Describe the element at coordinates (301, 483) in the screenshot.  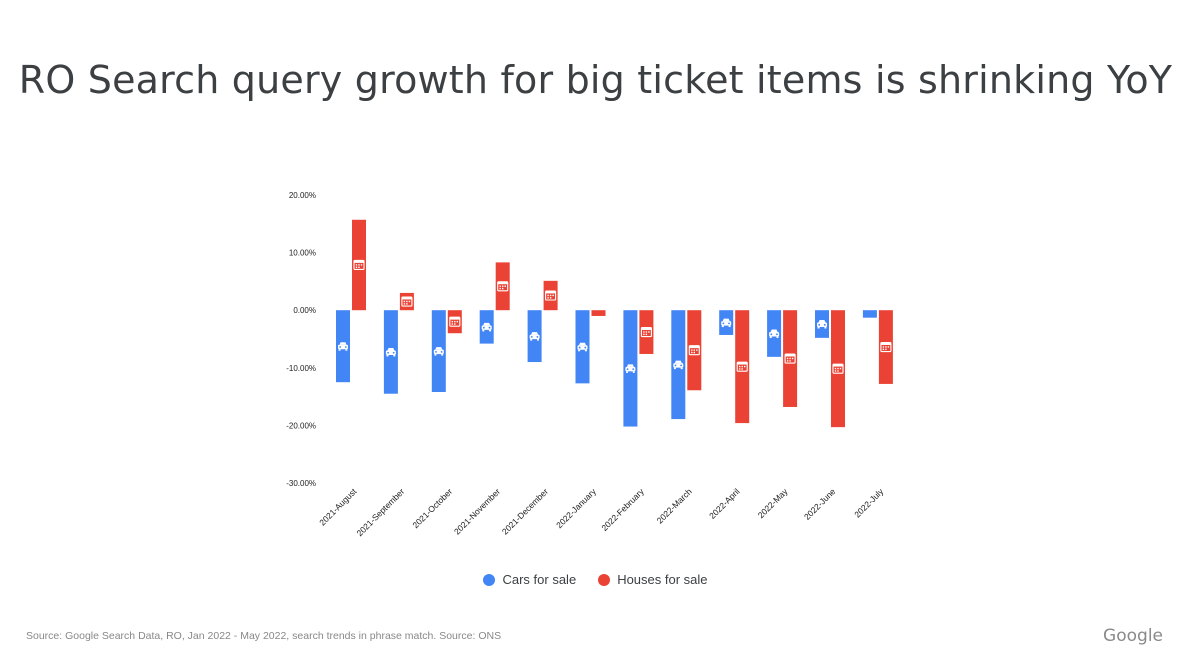
I see `y-tick-label: -30.00%` at that location.